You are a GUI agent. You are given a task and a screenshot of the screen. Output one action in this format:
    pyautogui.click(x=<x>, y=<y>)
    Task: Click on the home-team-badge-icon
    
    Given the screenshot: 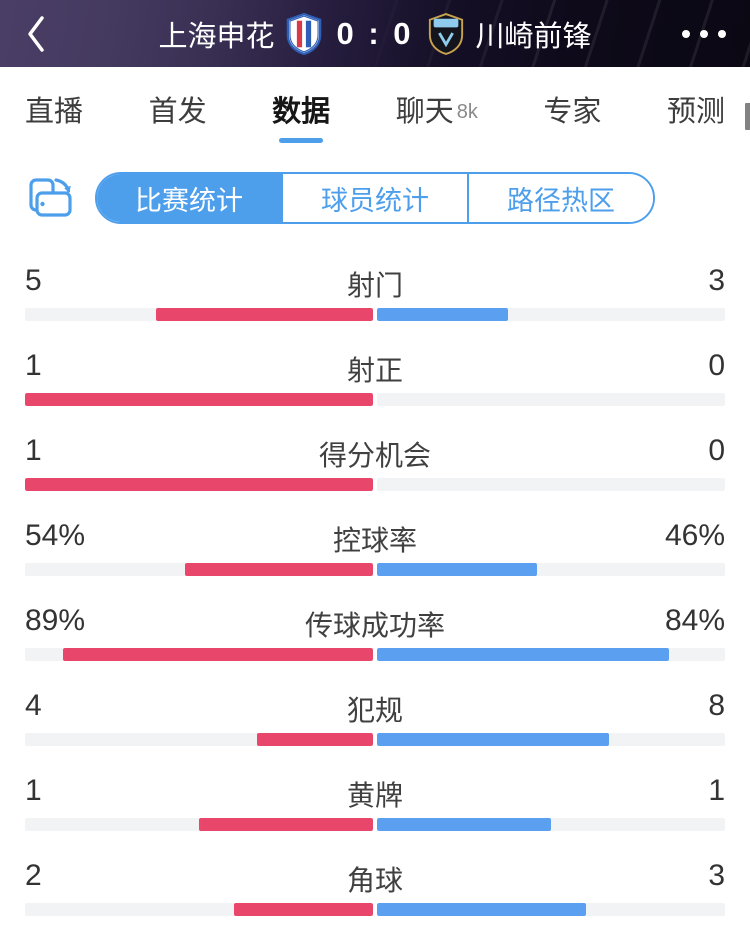 What is the action you would take?
    pyautogui.click(x=304, y=33)
    